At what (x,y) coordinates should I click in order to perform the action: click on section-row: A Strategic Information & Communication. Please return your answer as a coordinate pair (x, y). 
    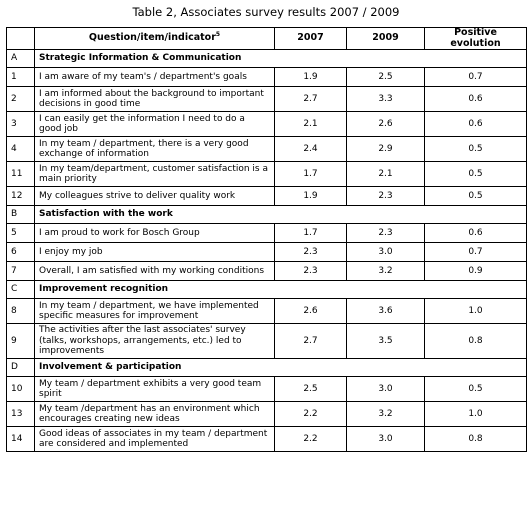
    Looking at the image, I should click on (266, 58).